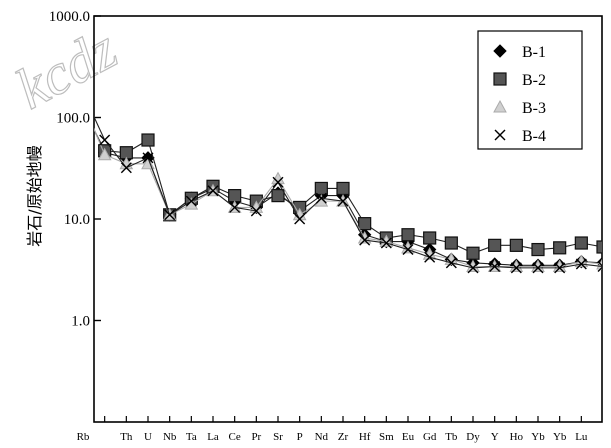  I want to click on x-tick-label: U, so click(148, 437).